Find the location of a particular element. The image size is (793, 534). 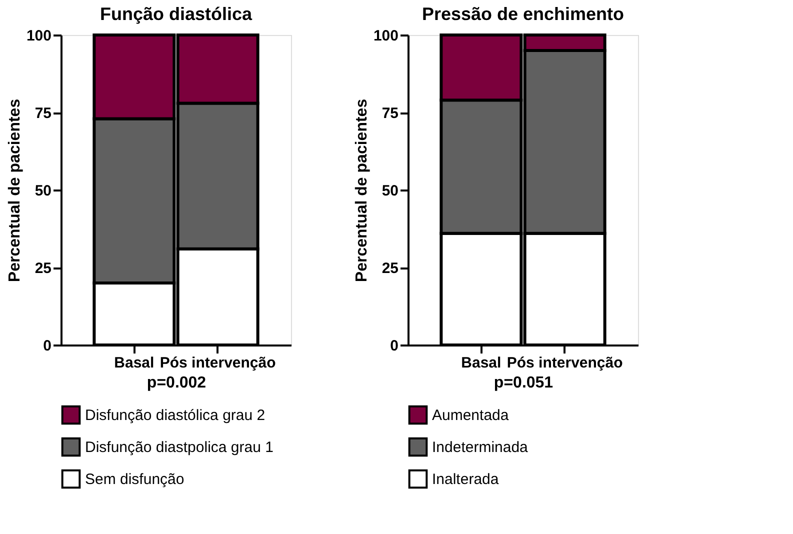

text: p=0.051 is located at coordinates (524, 383).